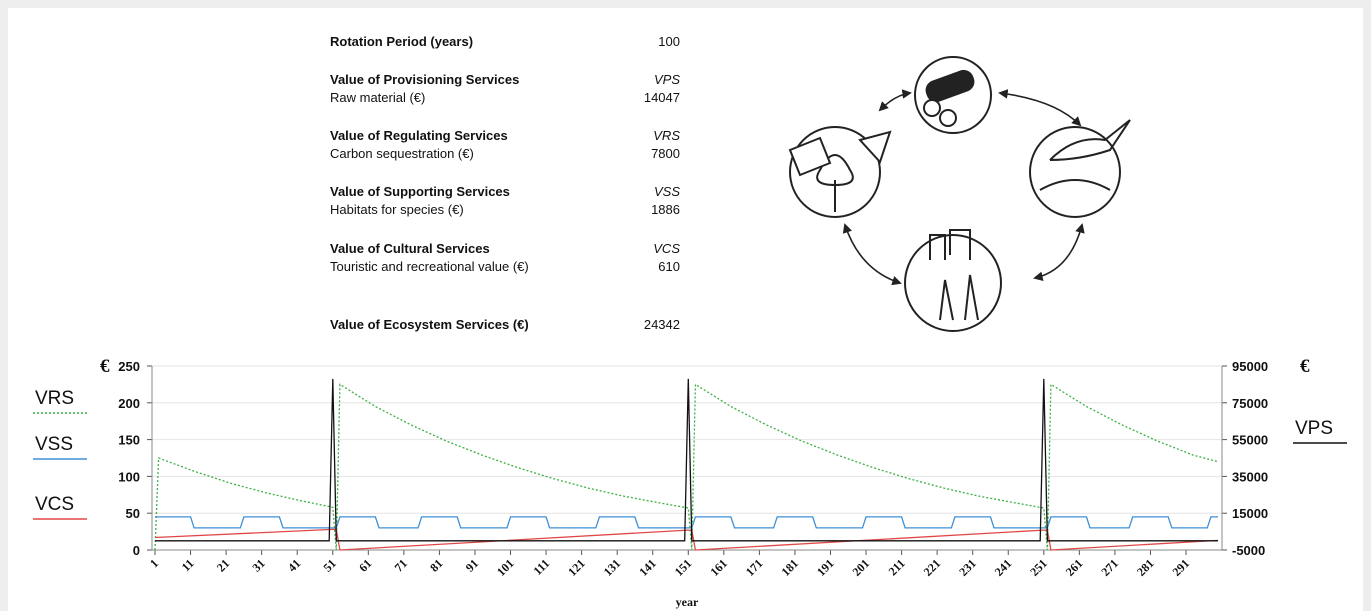 Image resolution: width=1371 pixels, height=611 pixels. Describe the element at coordinates (105, 366) in the screenshot. I see `y-axis-unit: €` at that location.